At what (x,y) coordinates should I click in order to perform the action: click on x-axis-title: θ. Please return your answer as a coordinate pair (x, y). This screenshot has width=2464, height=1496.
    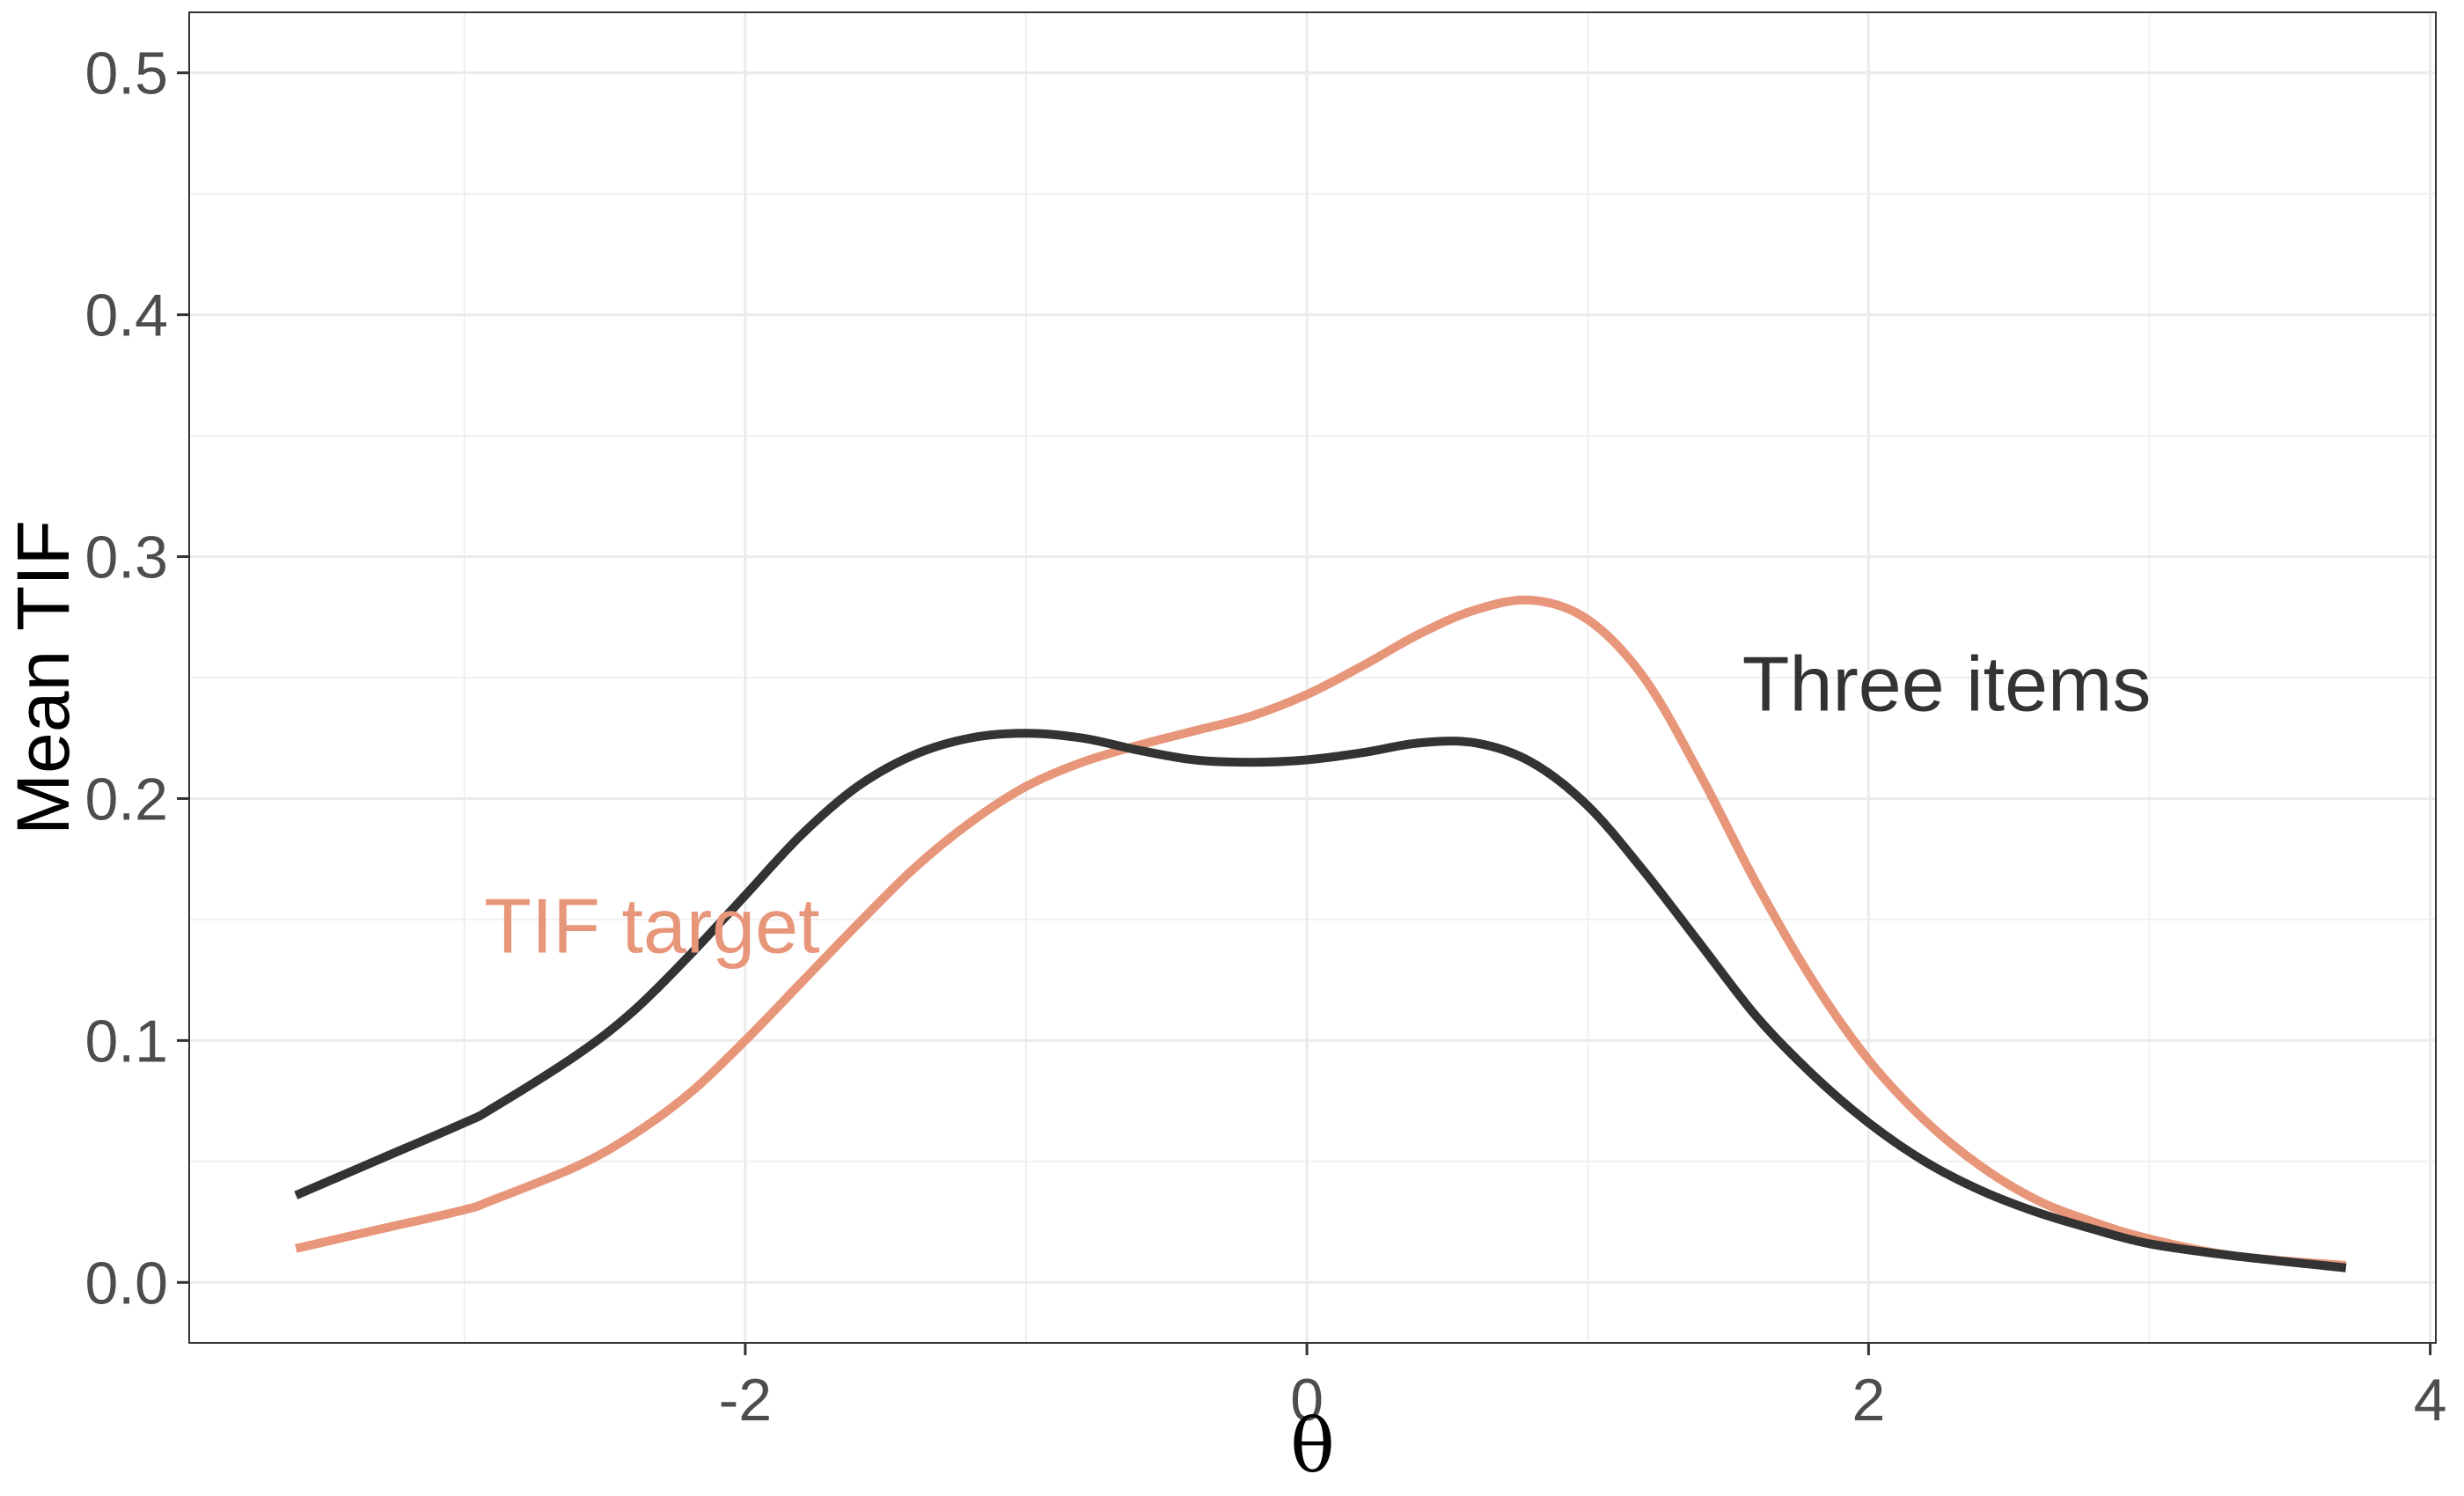
    Looking at the image, I should click on (1312, 1446).